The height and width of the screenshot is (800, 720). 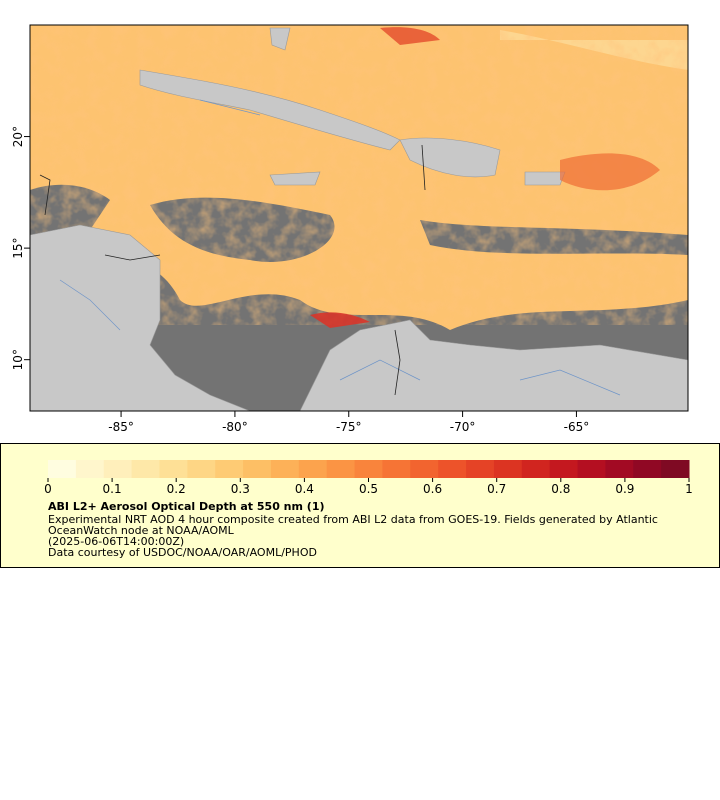 I want to click on colorbar-tick-label: 0.5, so click(x=368, y=489).